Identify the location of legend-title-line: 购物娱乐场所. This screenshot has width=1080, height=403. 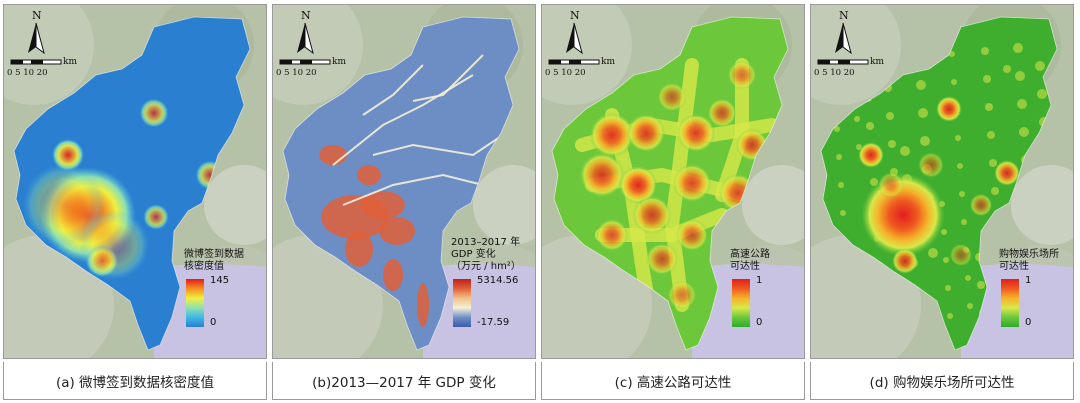
(1029, 254).